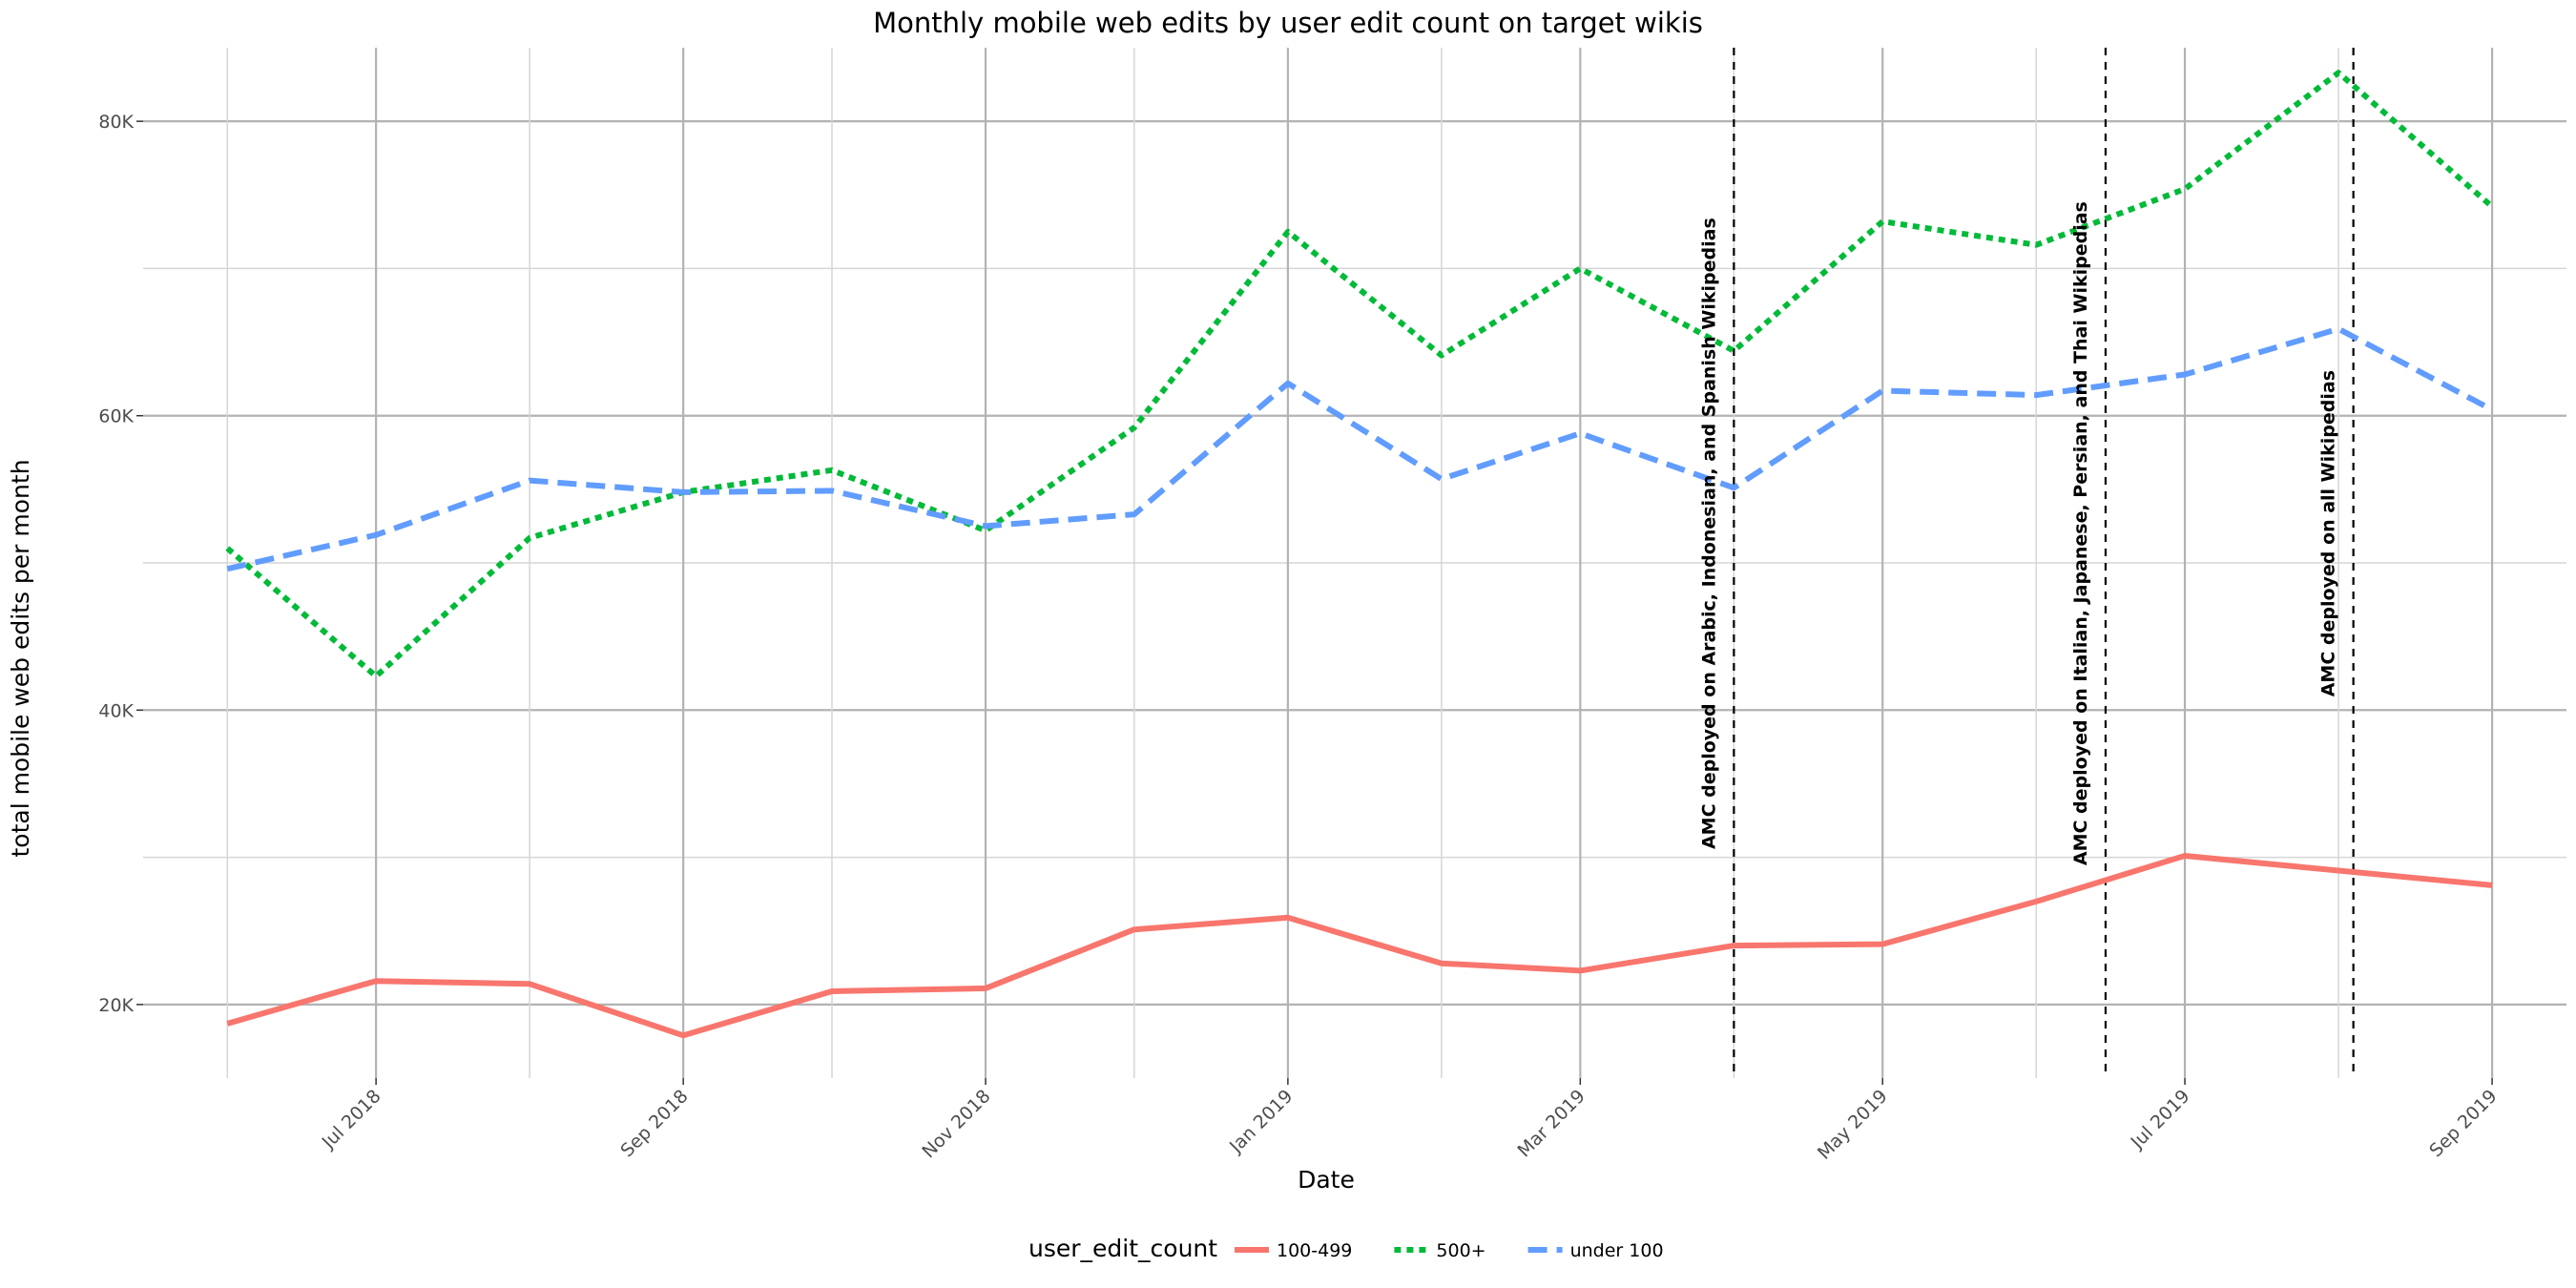 The height and width of the screenshot is (1288, 2576). I want to click on x-tick-label: Nov 2018, so click(956, 1124).